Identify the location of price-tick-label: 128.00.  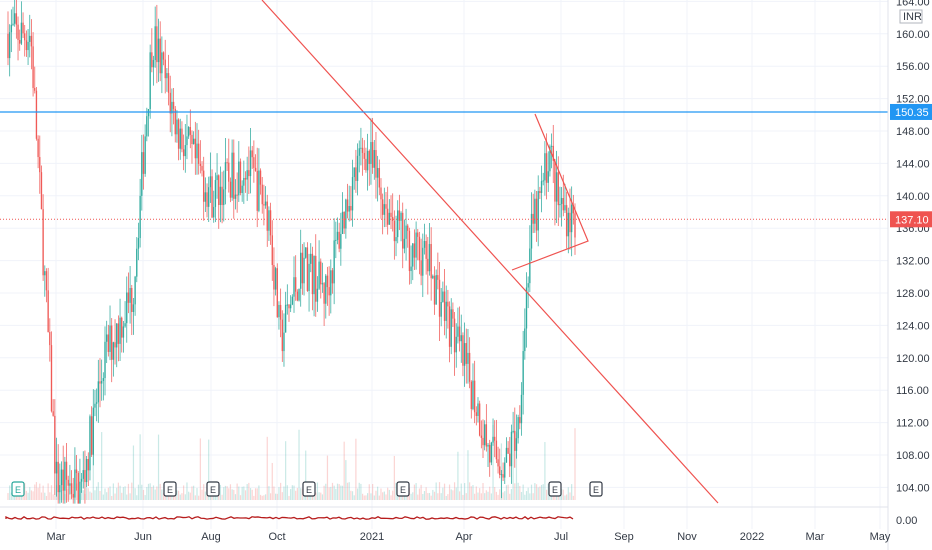
(913, 294).